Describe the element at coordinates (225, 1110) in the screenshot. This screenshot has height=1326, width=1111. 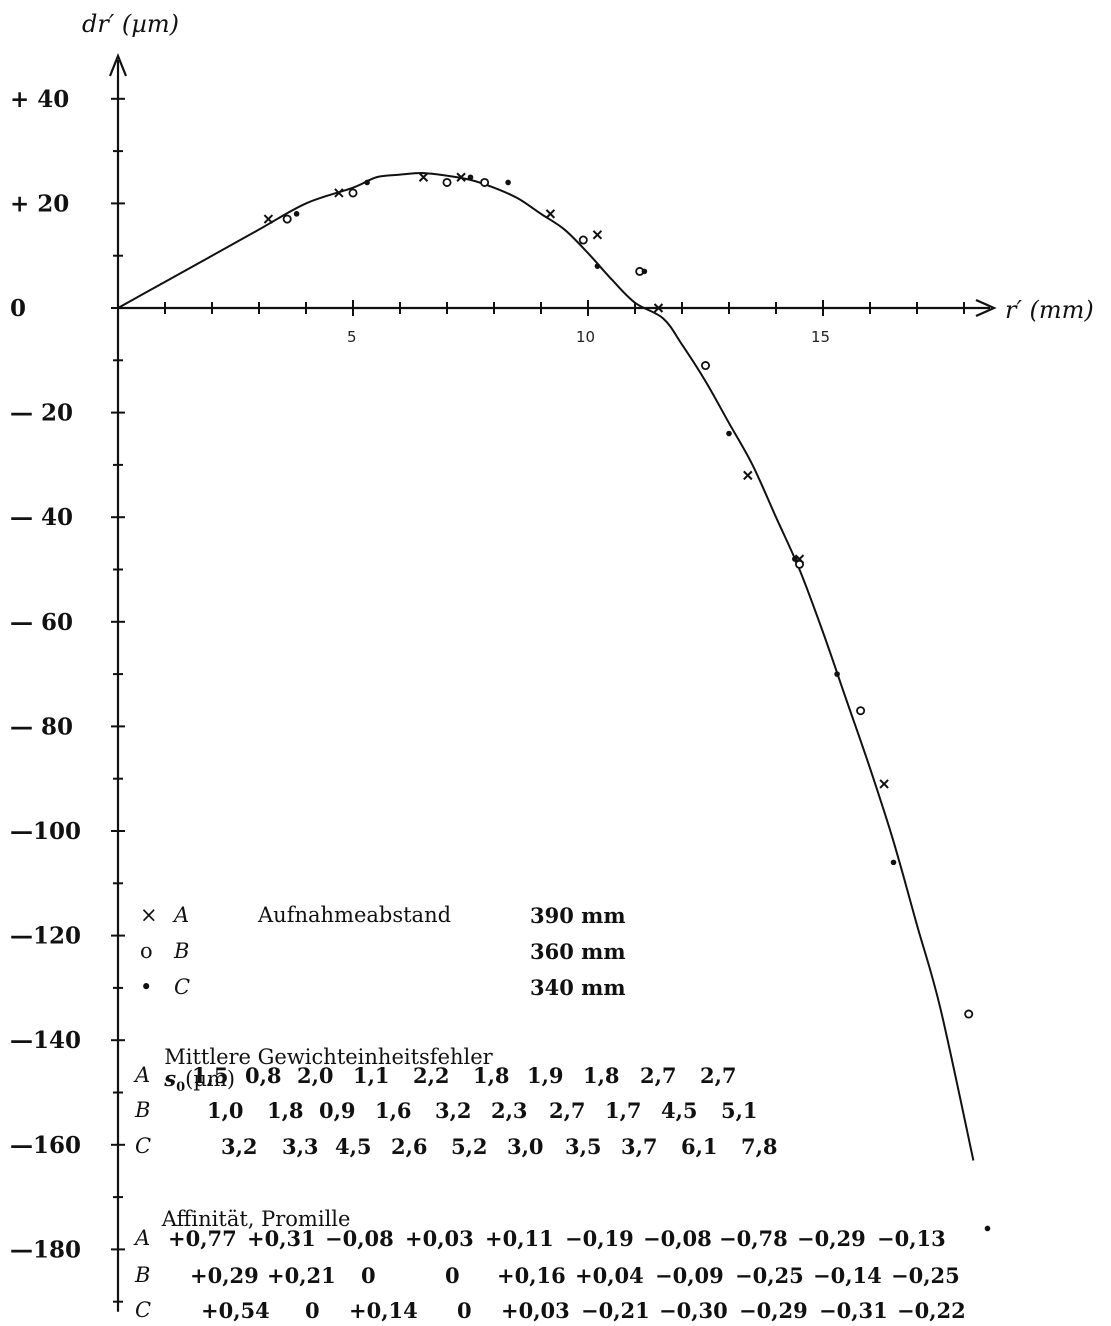
I see `table-cell: 1,0` at that location.